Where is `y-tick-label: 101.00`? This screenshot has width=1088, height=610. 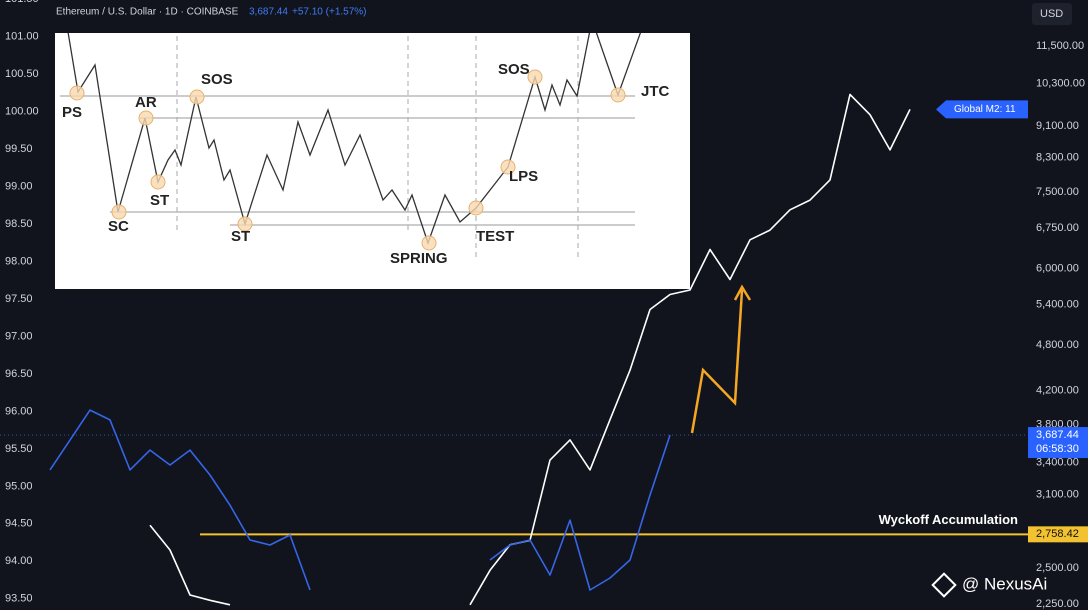
y-tick-label: 101.00 is located at coordinates (22, 37).